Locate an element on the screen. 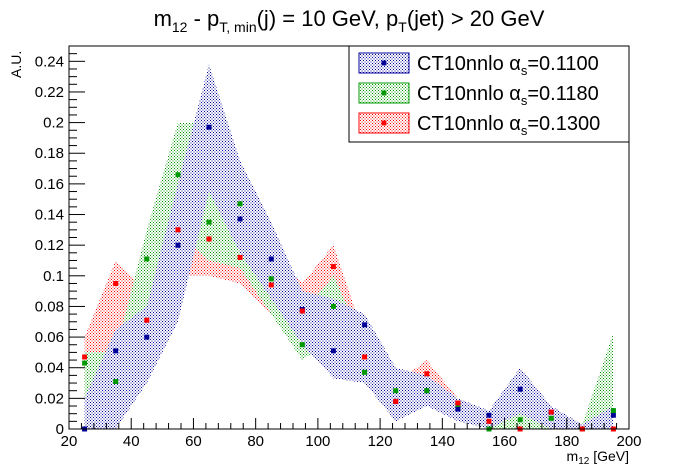  y-tick-label: 0.14 is located at coordinates (49, 215).